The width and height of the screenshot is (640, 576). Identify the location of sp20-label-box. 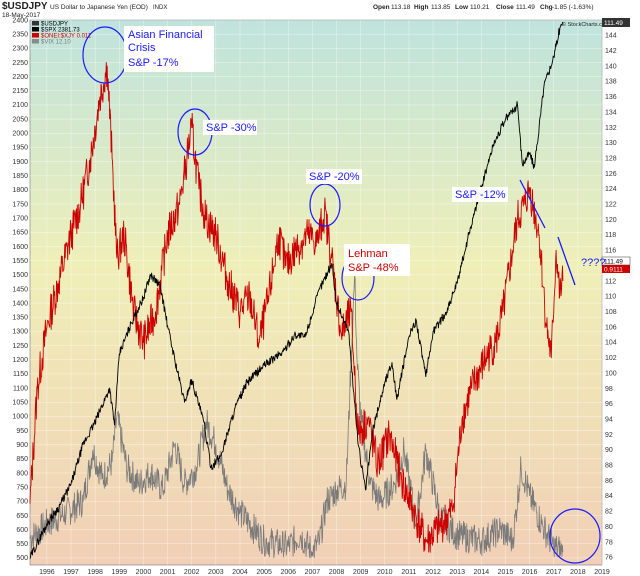
(334, 176).